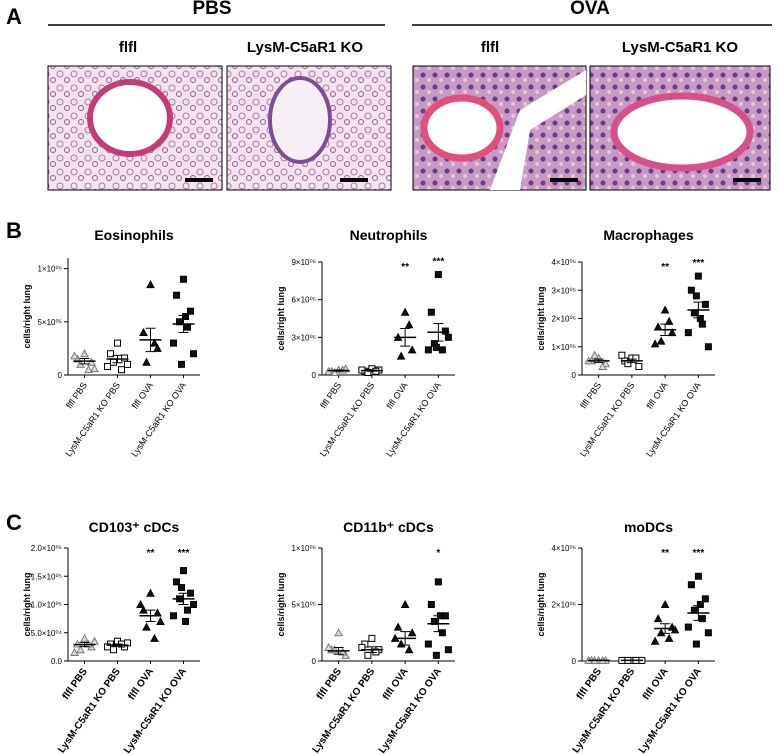 This screenshot has width=780, height=754. Describe the element at coordinates (538, 130) in the screenshot. I see `vessel` at that location.